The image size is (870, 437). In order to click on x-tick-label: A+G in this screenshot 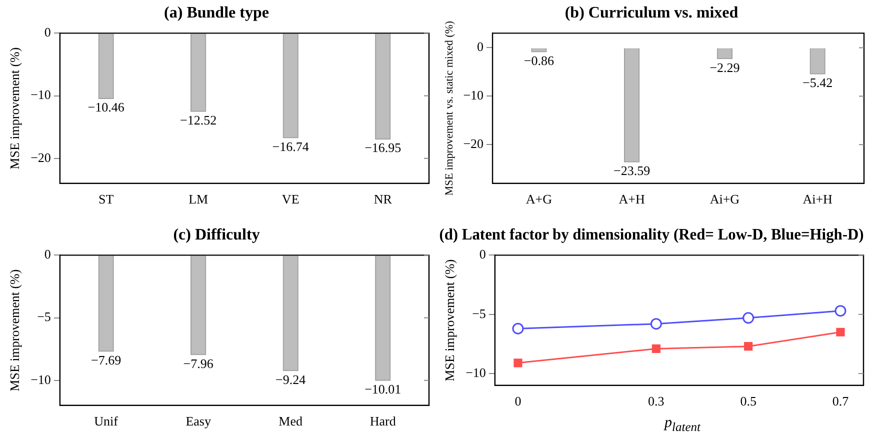, I will do `click(539, 199)`.